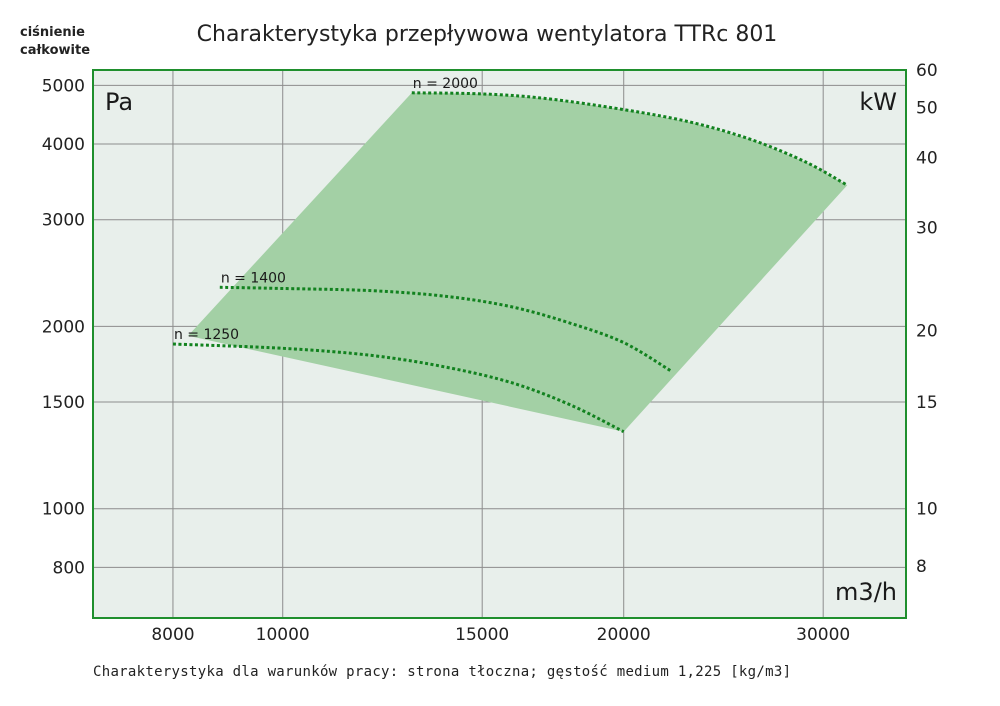 Image resolution: width=1000 pixels, height=706 pixels. I want to click on y-tick-label-1500: 1500, so click(63, 403).